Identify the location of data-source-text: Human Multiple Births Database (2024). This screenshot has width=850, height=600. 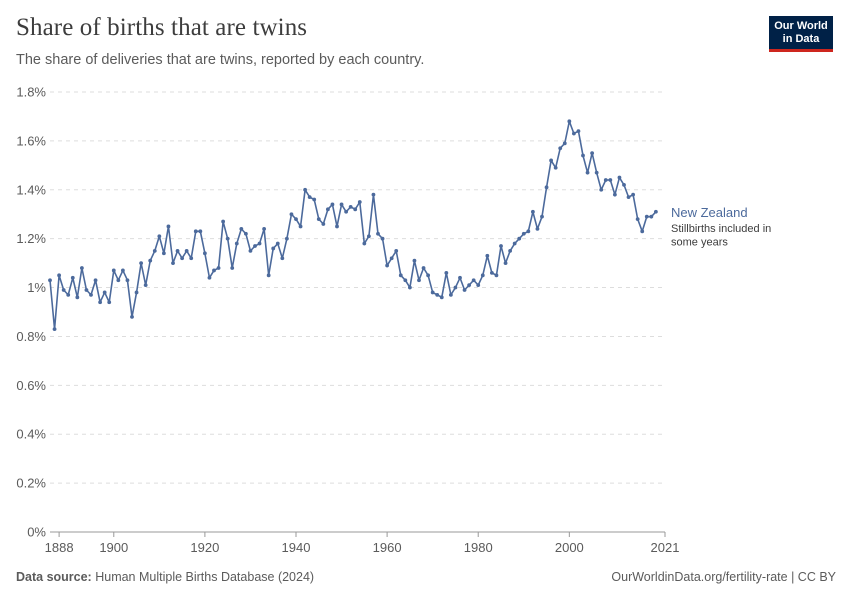
(205, 577).